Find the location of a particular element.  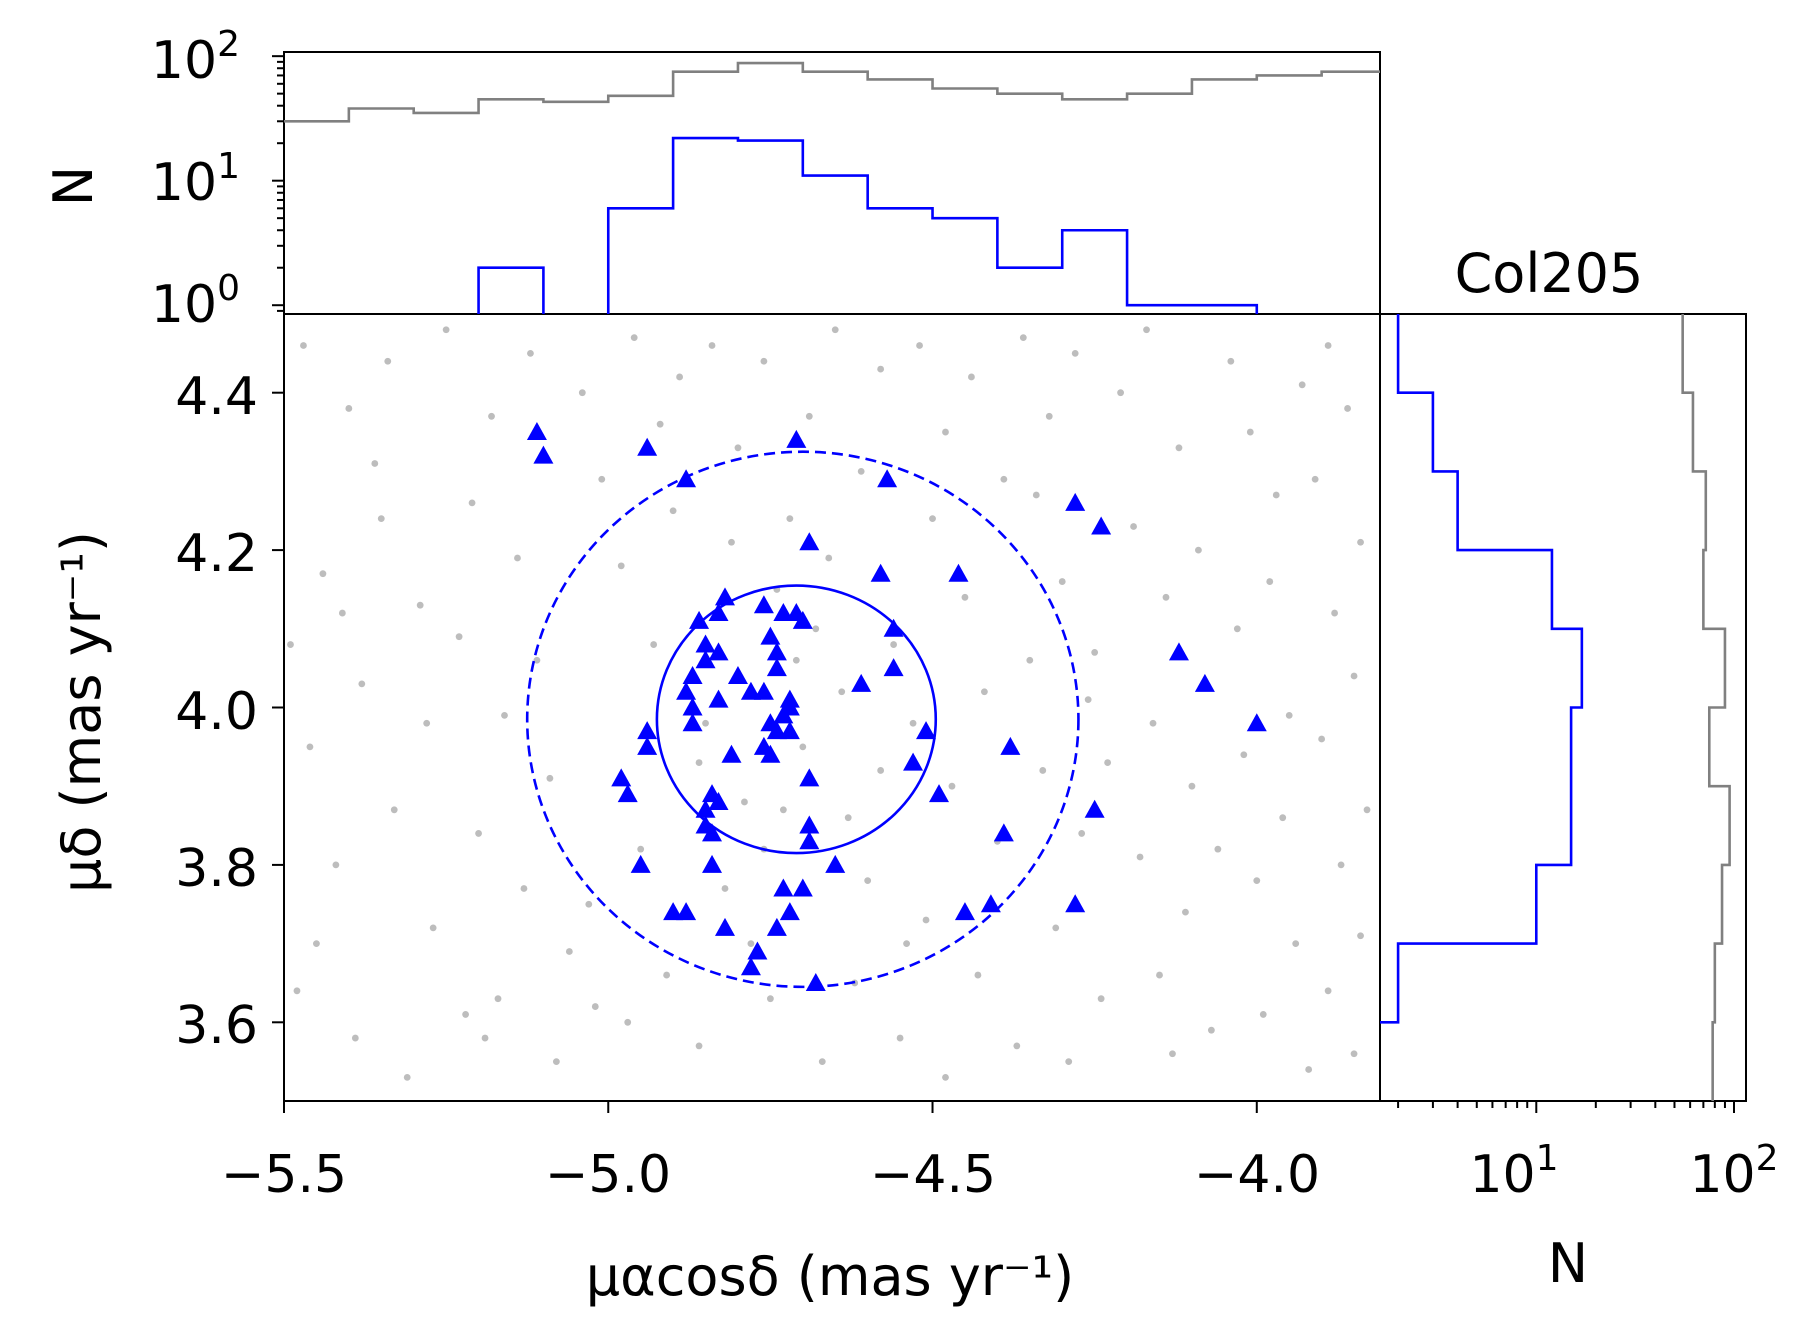

y-tick-label: 3.6 is located at coordinates (216, 1026).